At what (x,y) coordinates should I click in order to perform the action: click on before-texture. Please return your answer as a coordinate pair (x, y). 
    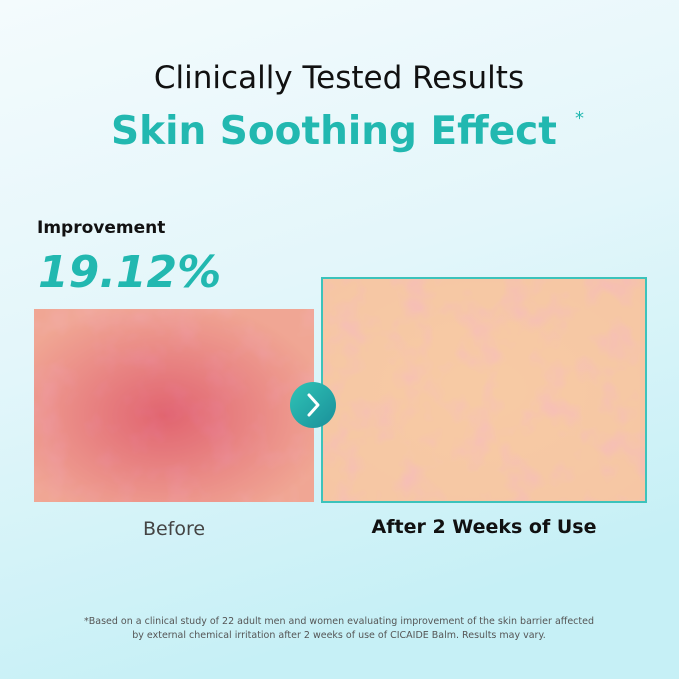
    Looking at the image, I should click on (174, 405).